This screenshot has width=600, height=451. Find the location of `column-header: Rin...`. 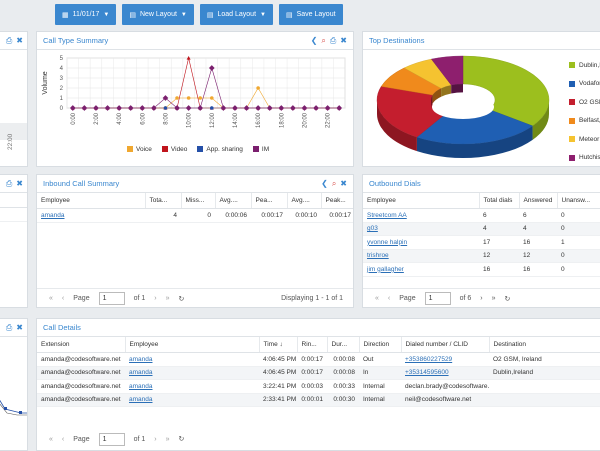

column-header: Rin... is located at coordinates (312, 345).